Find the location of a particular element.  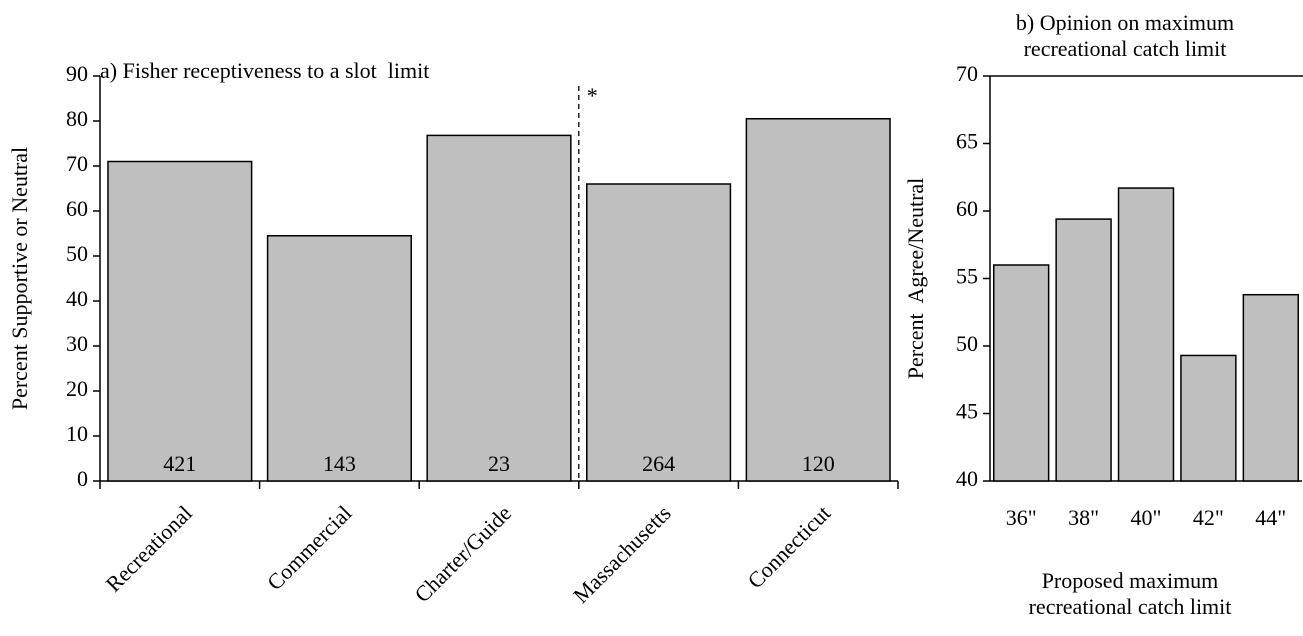

y-tick-label: 65 is located at coordinates (967, 141).